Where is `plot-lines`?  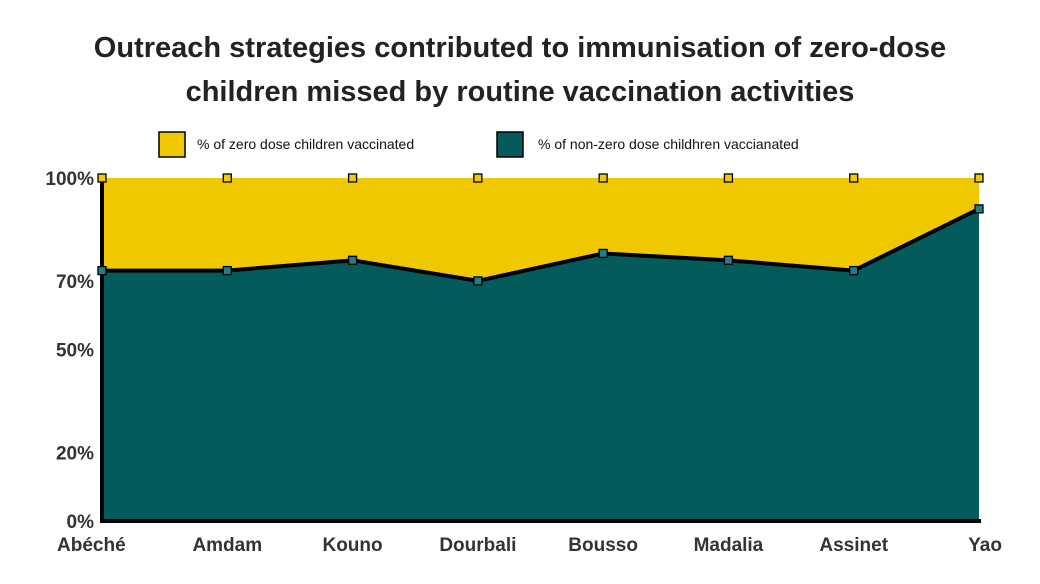 plot-lines is located at coordinates (541, 245).